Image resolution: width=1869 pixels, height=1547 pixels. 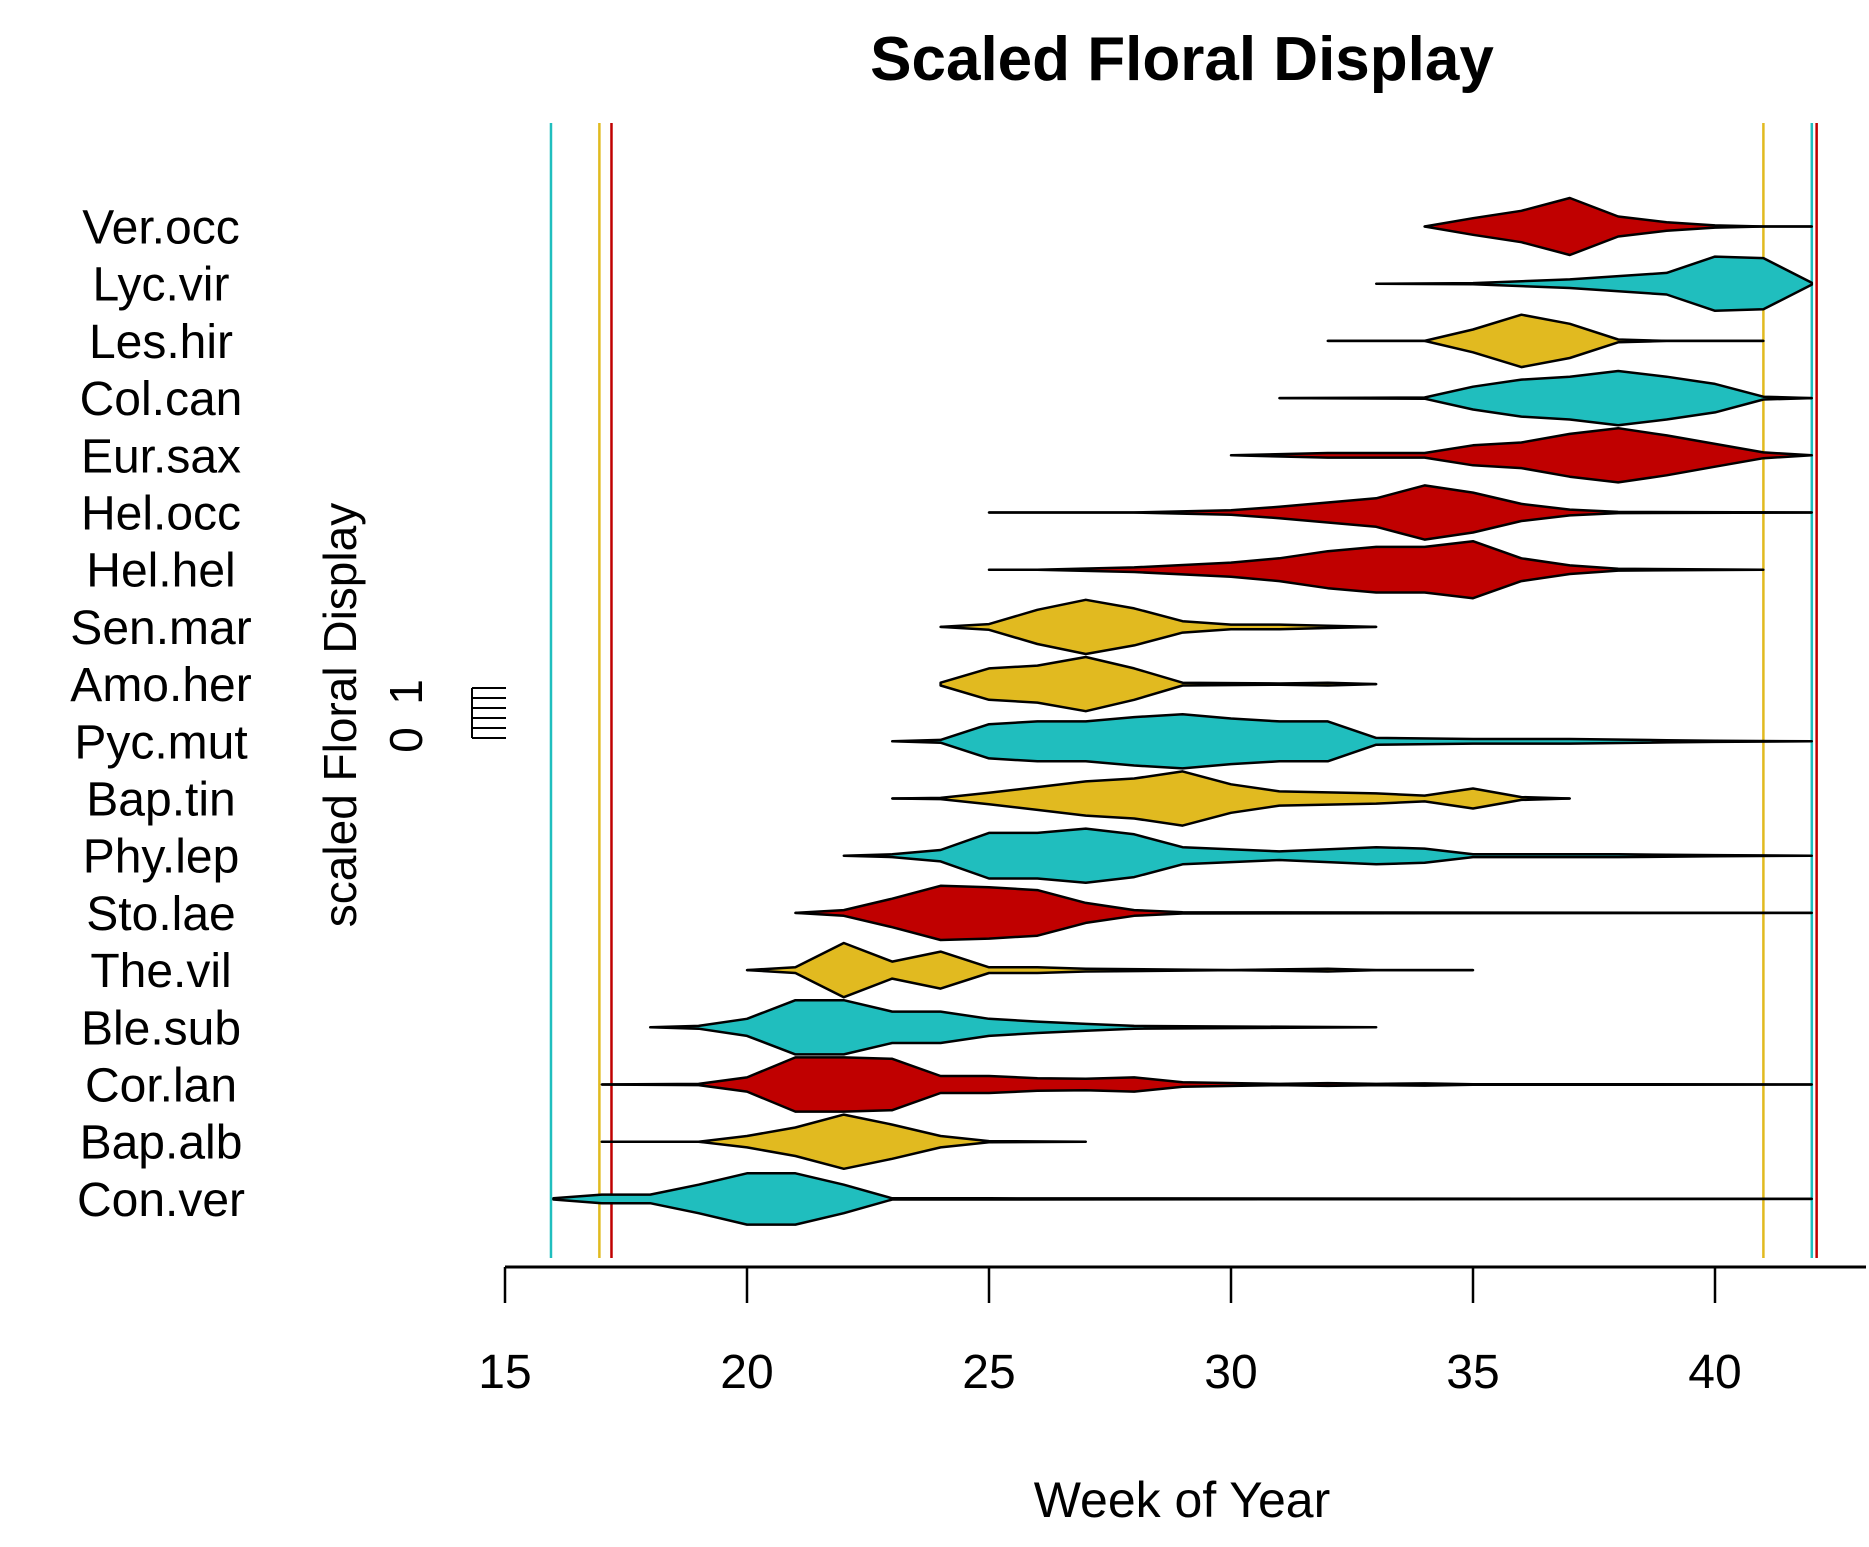 I want to click on scale-bars, so click(x=488, y=713).